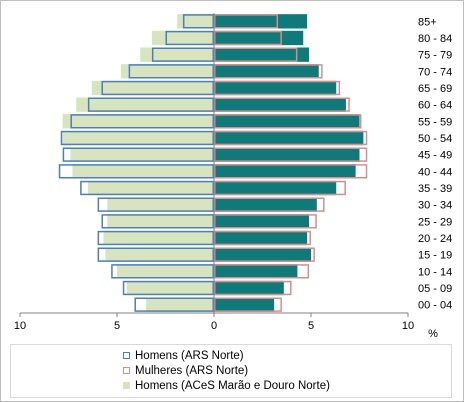  What do you see at coordinates (435, 172) in the screenshot?
I see `category-label-8: 40 - 44` at bounding box center [435, 172].